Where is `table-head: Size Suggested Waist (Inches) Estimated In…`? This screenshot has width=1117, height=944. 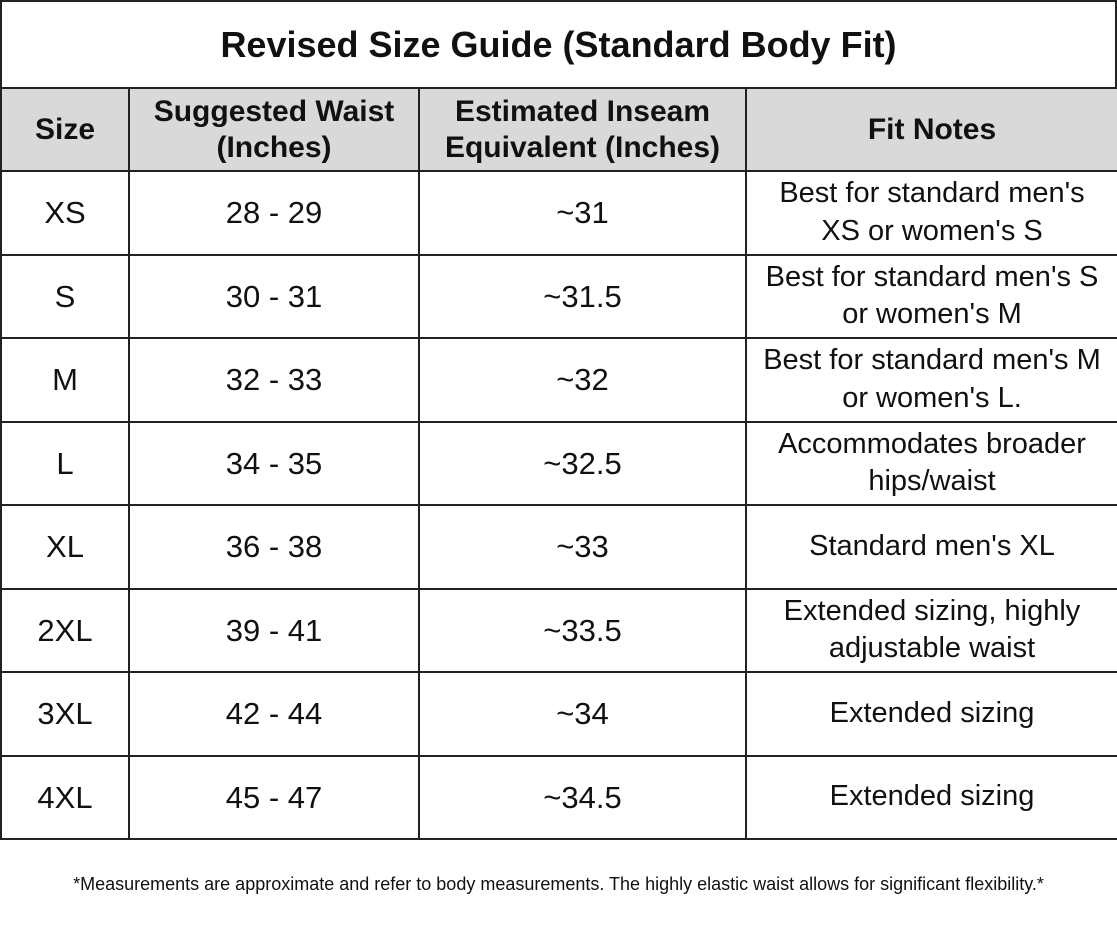
table-head: Size Suggested Waist (Inches) Estimated In… is located at coordinates (558, 129).